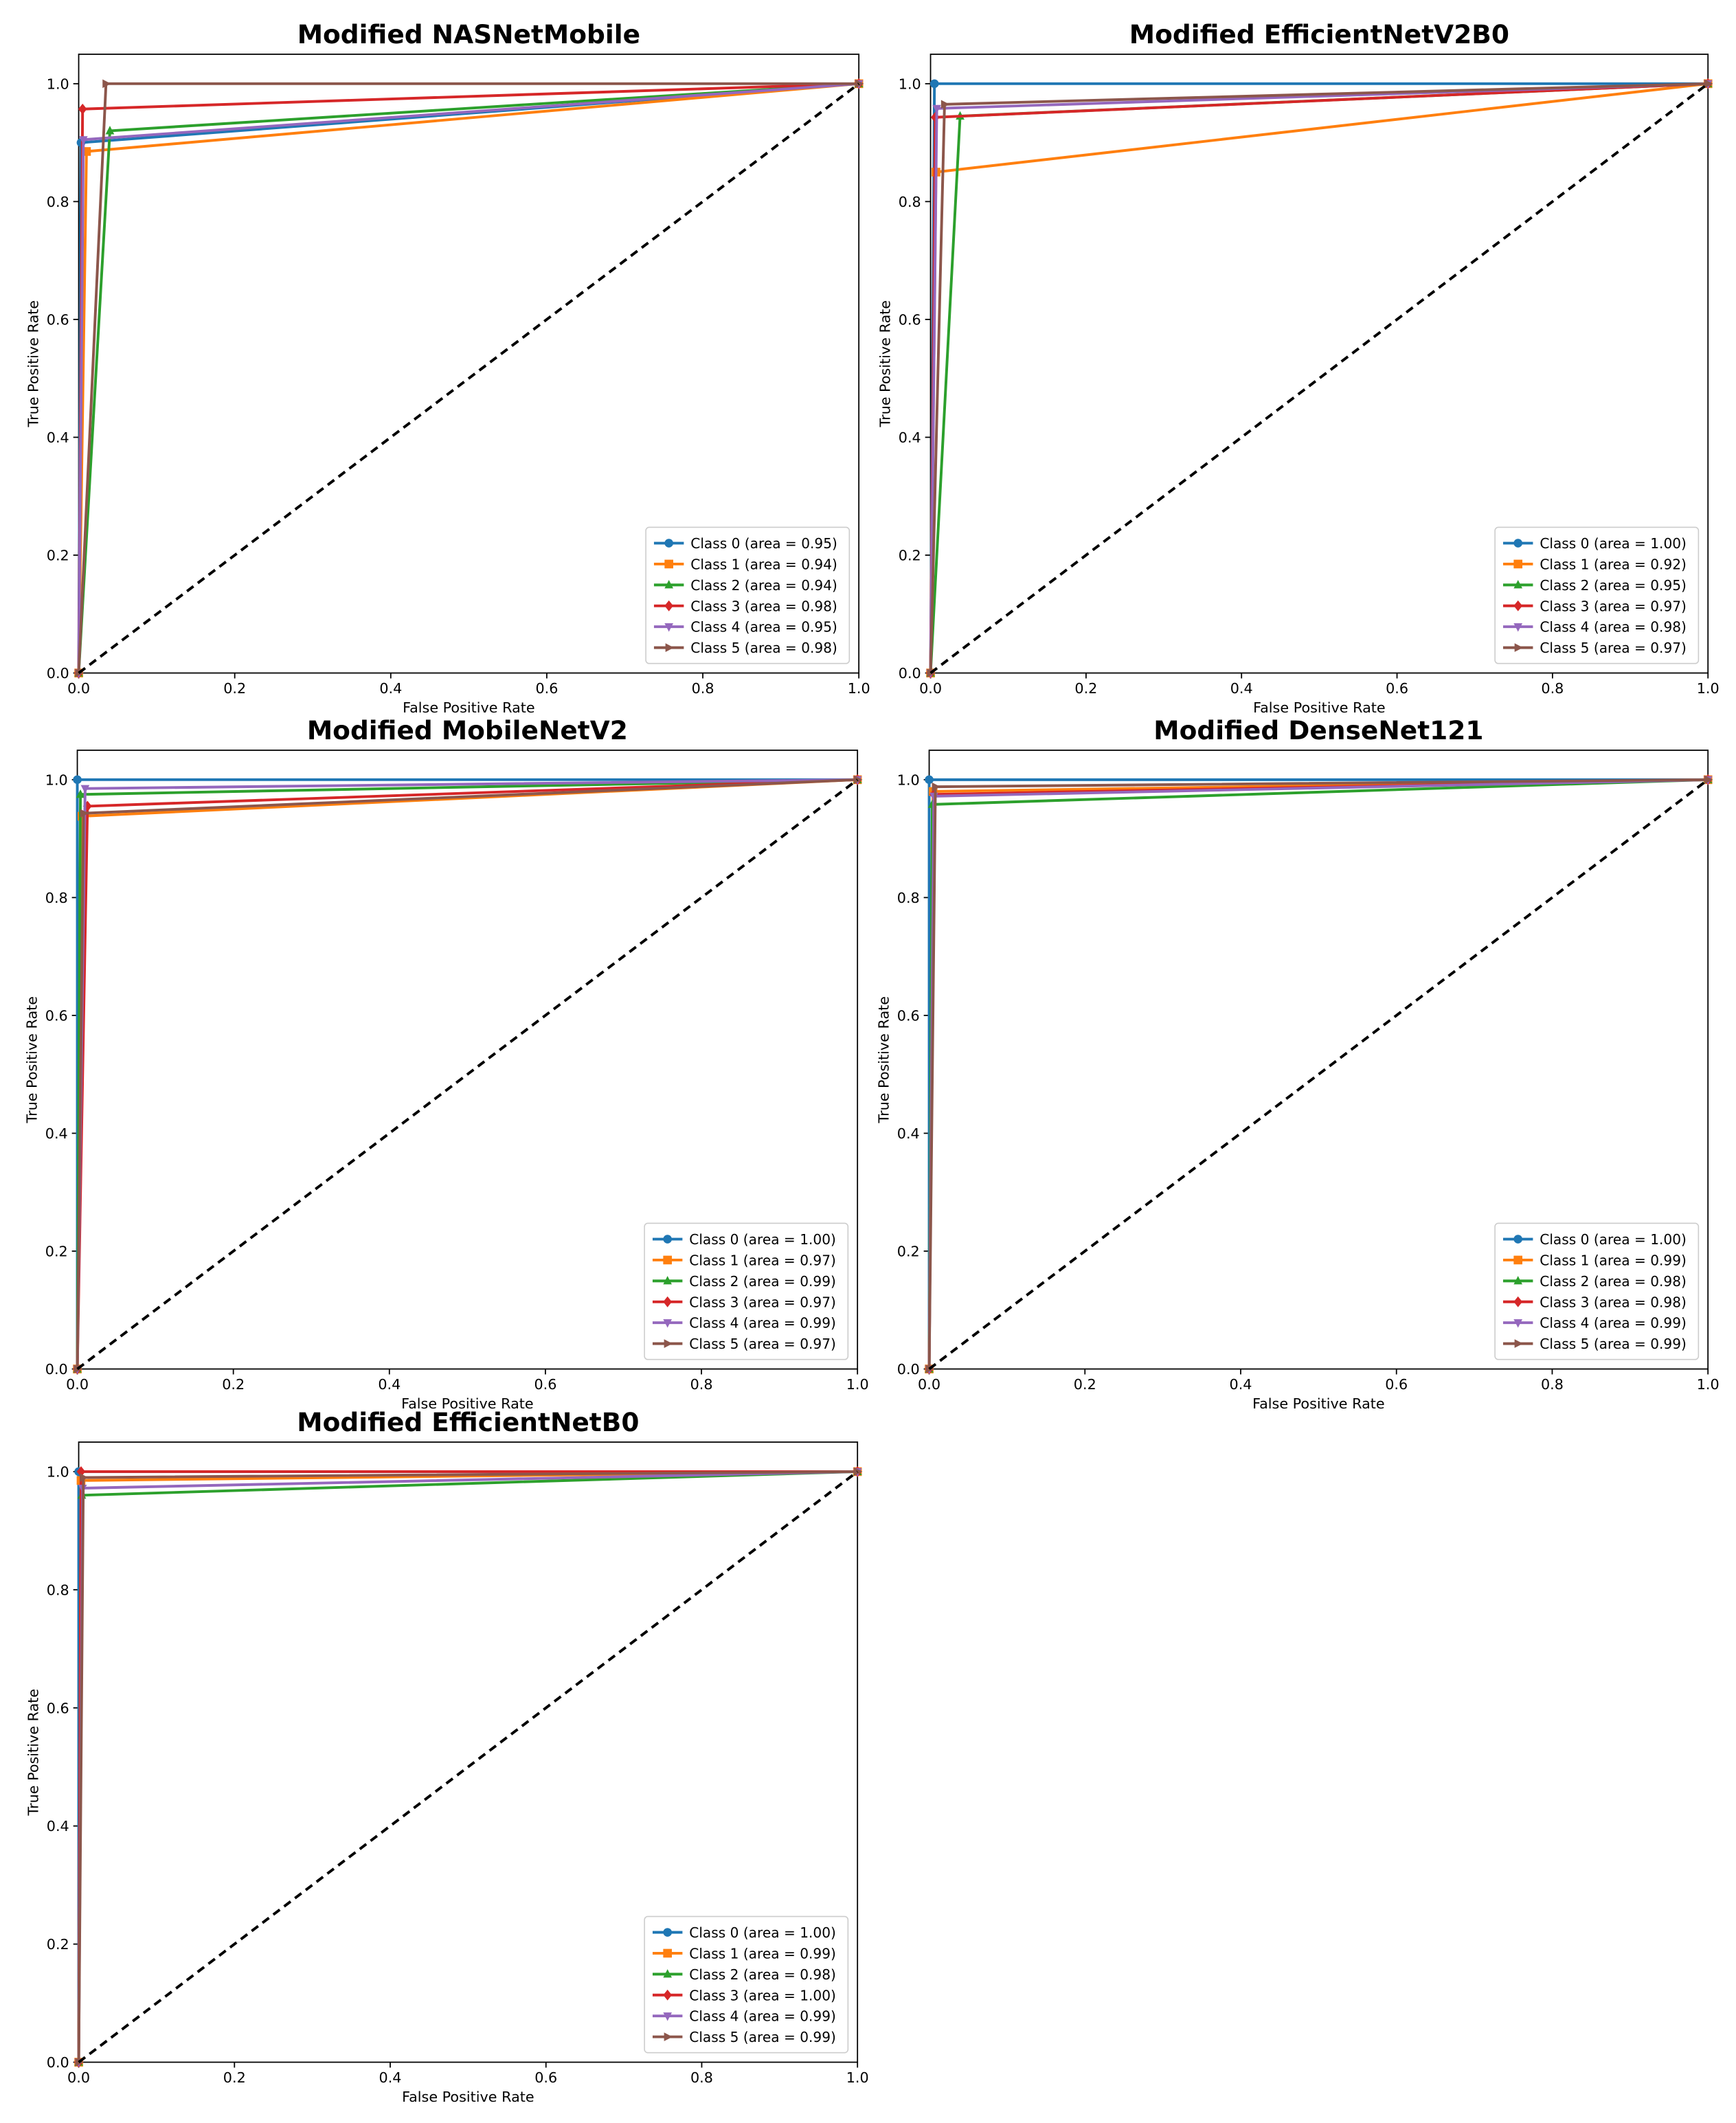 This screenshot has width=1736, height=2123. Describe the element at coordinates (763, 565) in the screenshot. I see `legend-entry: Class 1 (area = 0.94)` at that location.